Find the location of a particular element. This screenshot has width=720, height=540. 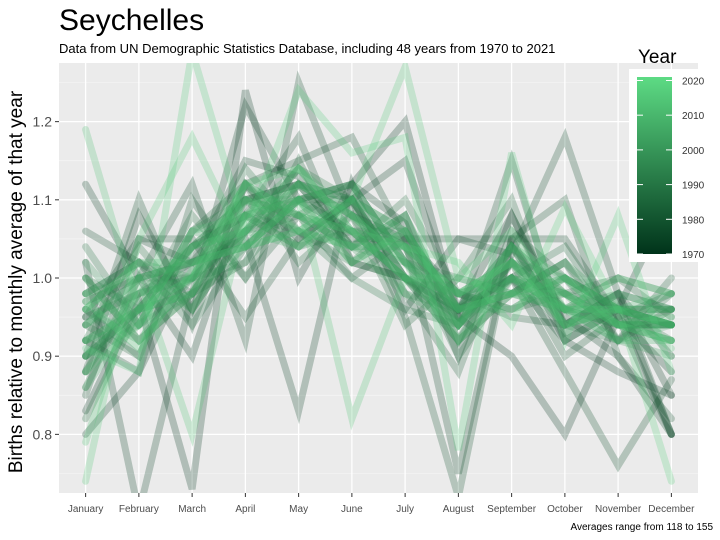

legend-colorbar is located at coordinates (654, 165).